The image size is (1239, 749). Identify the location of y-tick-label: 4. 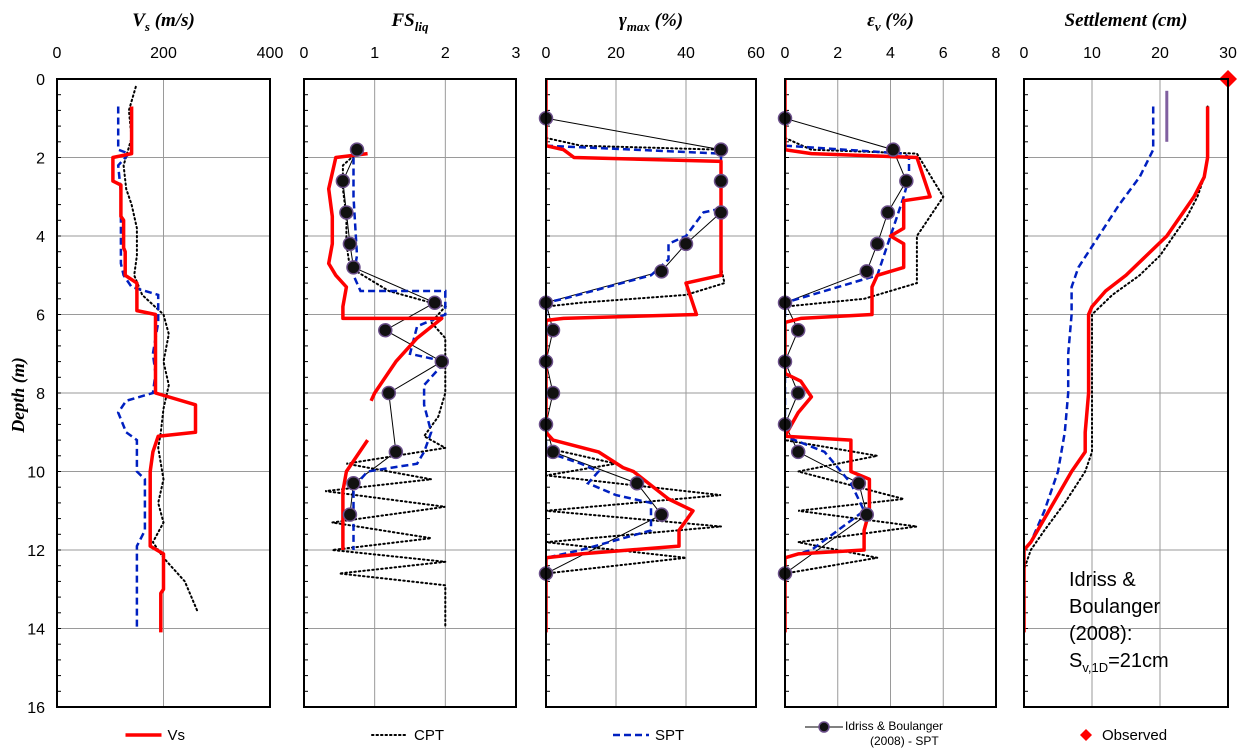
(40, 237).